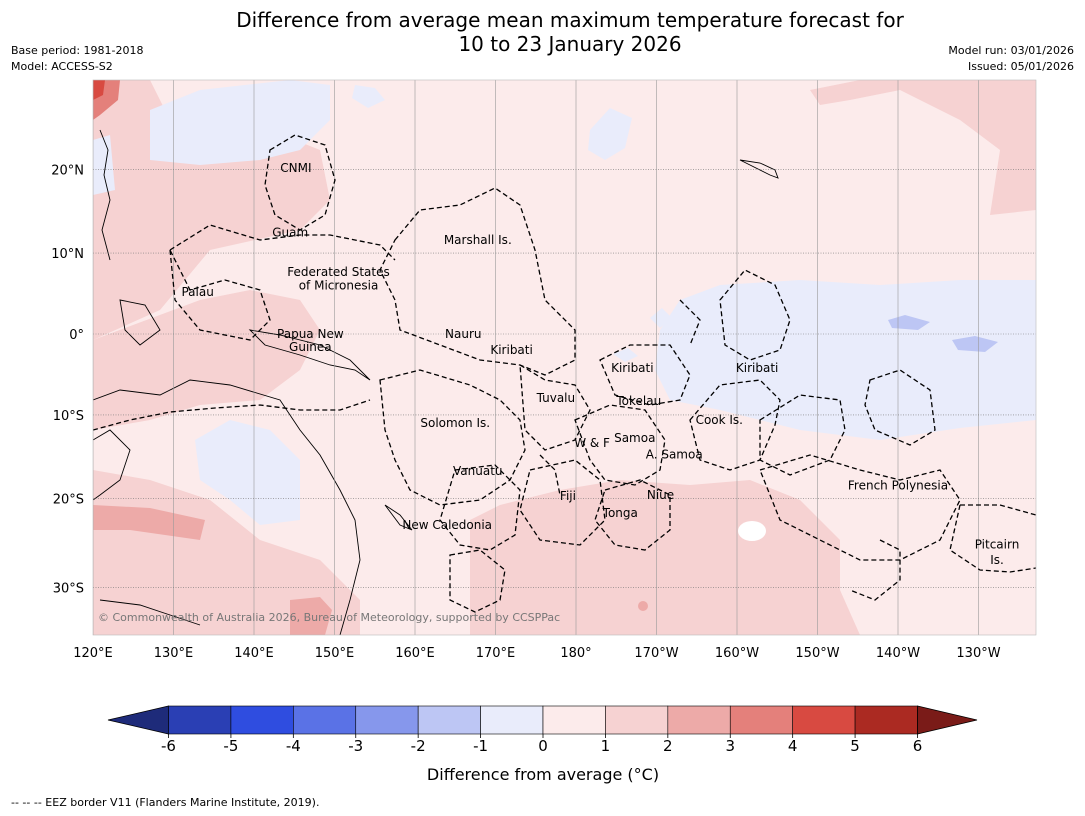  I want to click on lon-tick-label: 160°E, so click(415, 653).